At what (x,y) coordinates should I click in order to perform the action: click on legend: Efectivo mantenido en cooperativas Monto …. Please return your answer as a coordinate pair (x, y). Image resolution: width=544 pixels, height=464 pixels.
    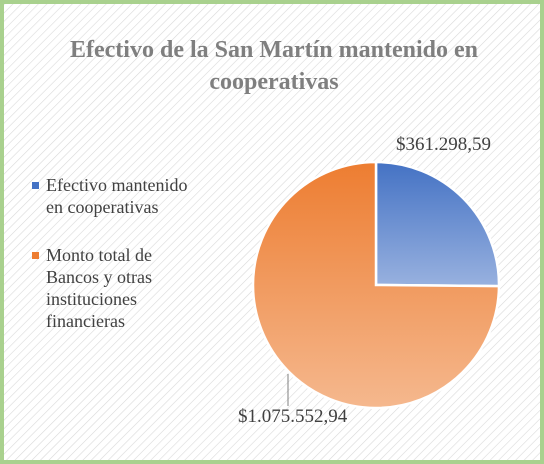
    Looking at the image, I should click on (117, 266).